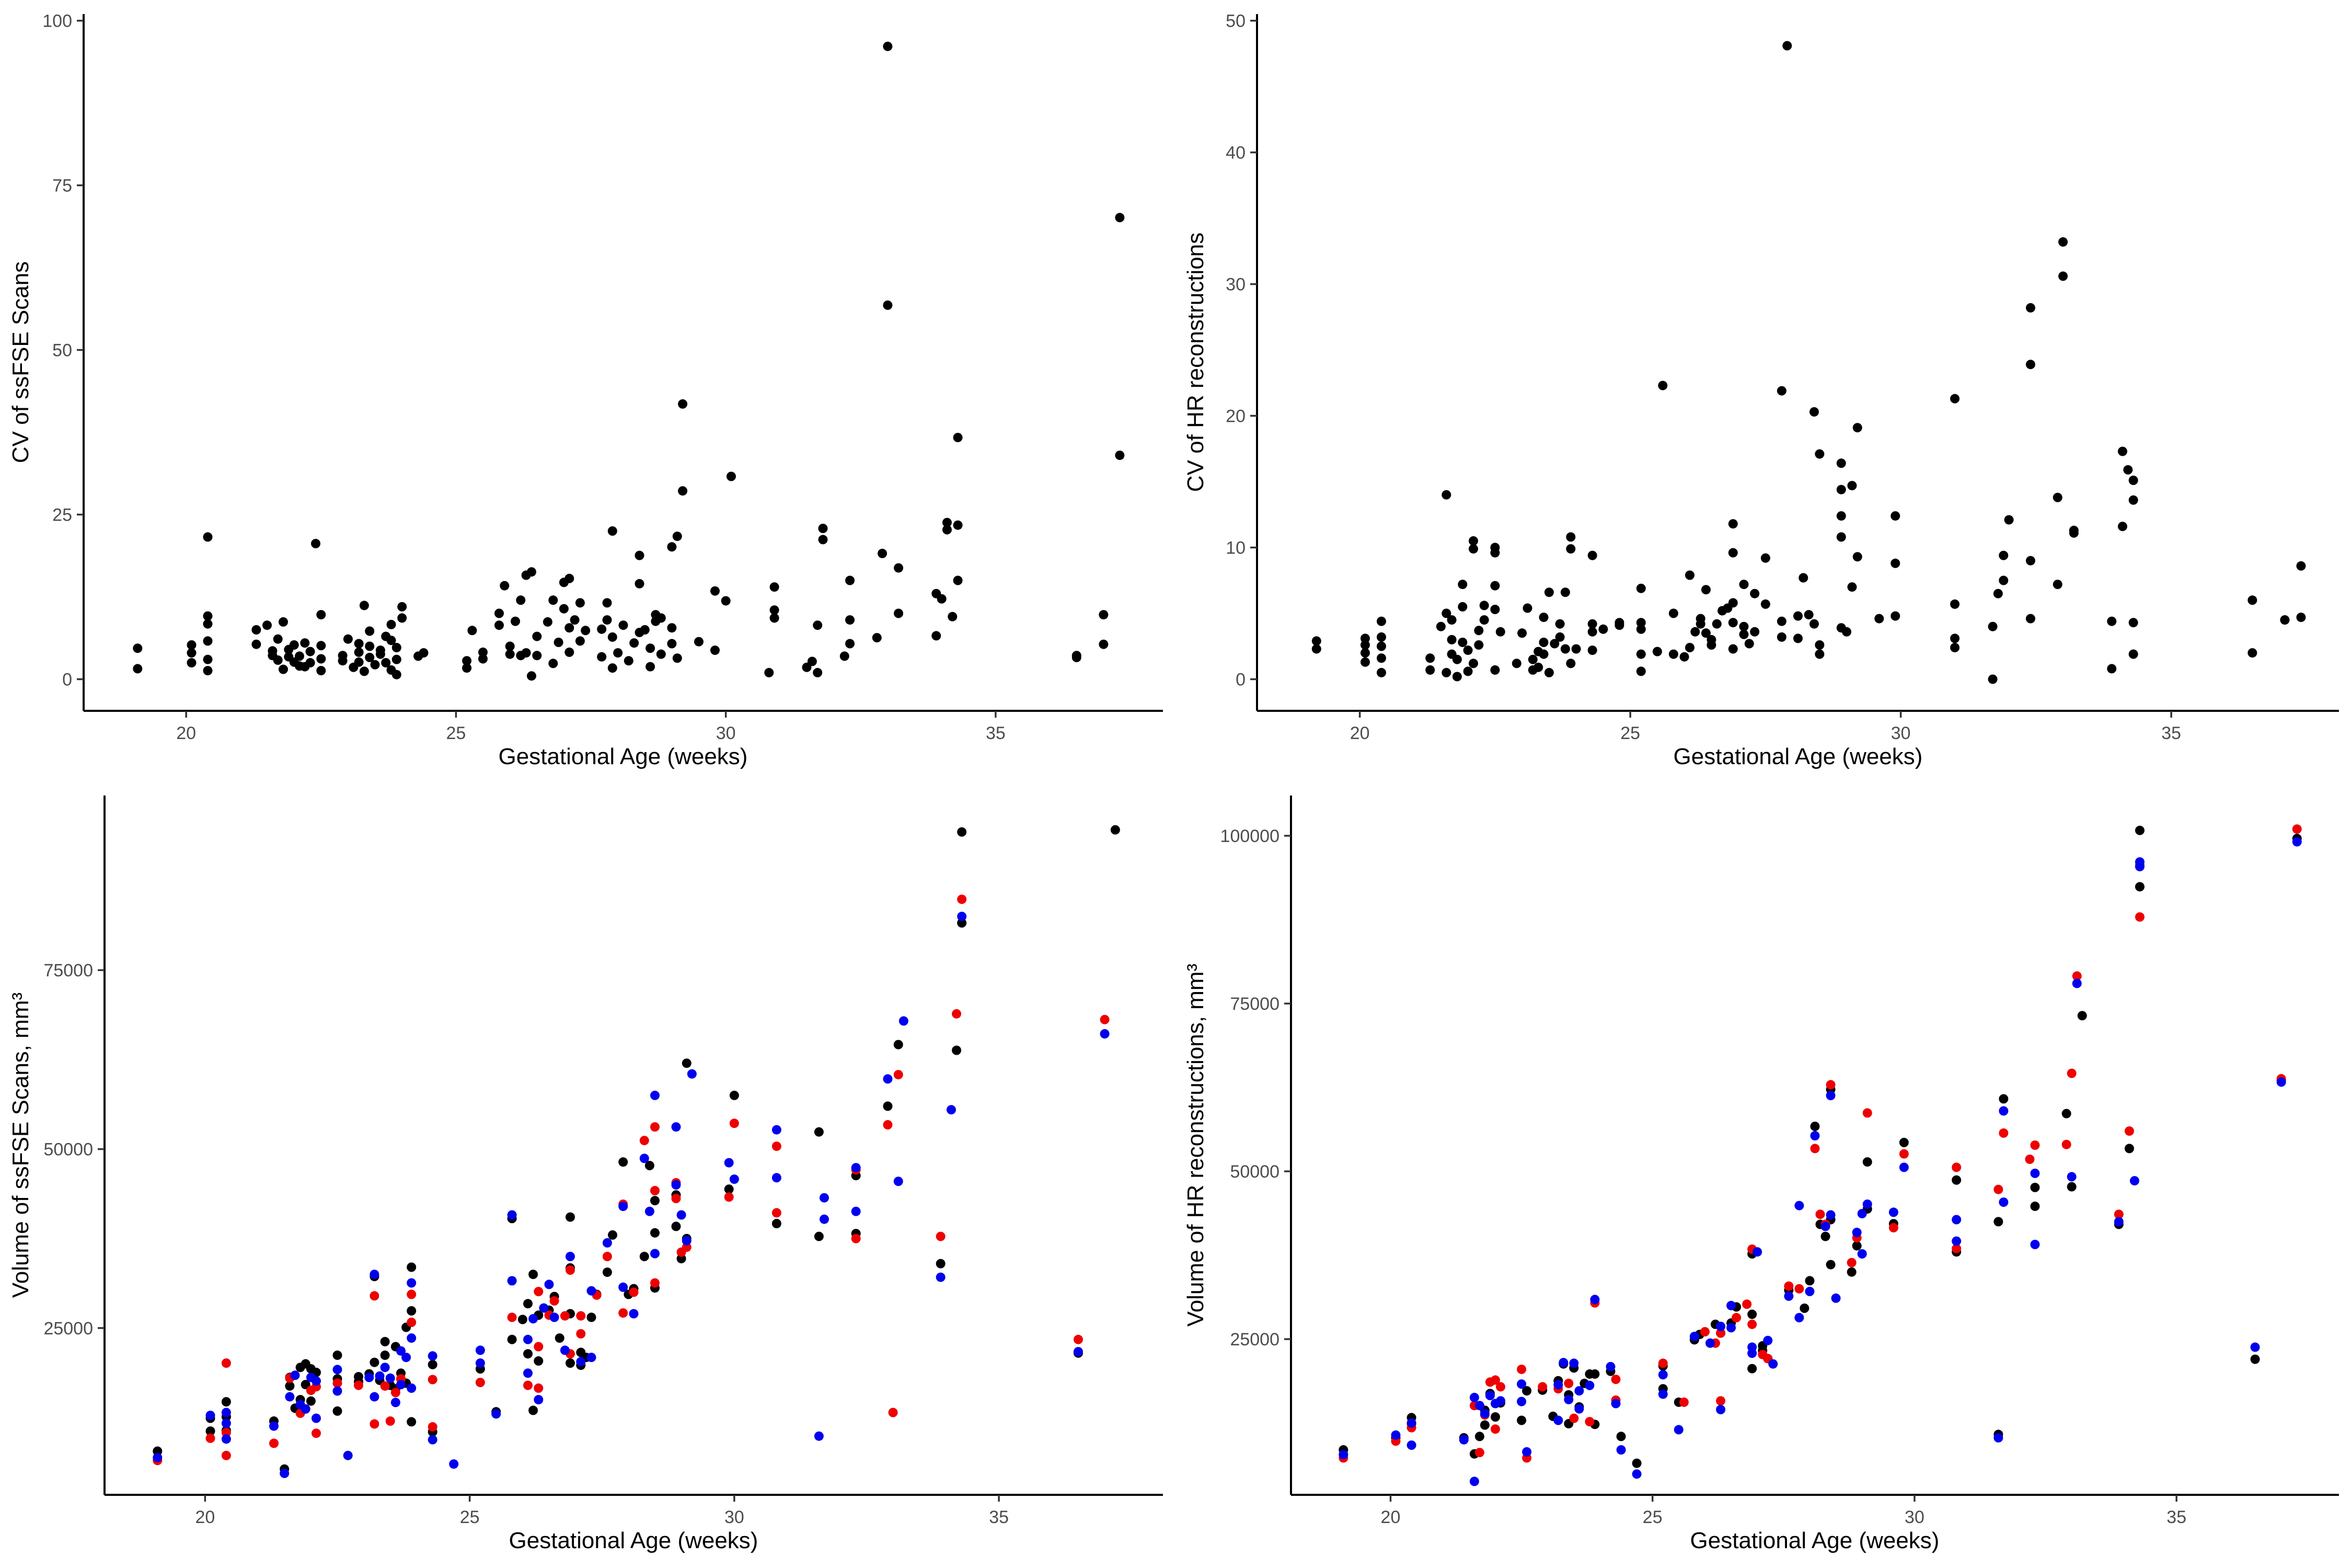  I want to click on y-tick-label: 100, so click(57, 21).